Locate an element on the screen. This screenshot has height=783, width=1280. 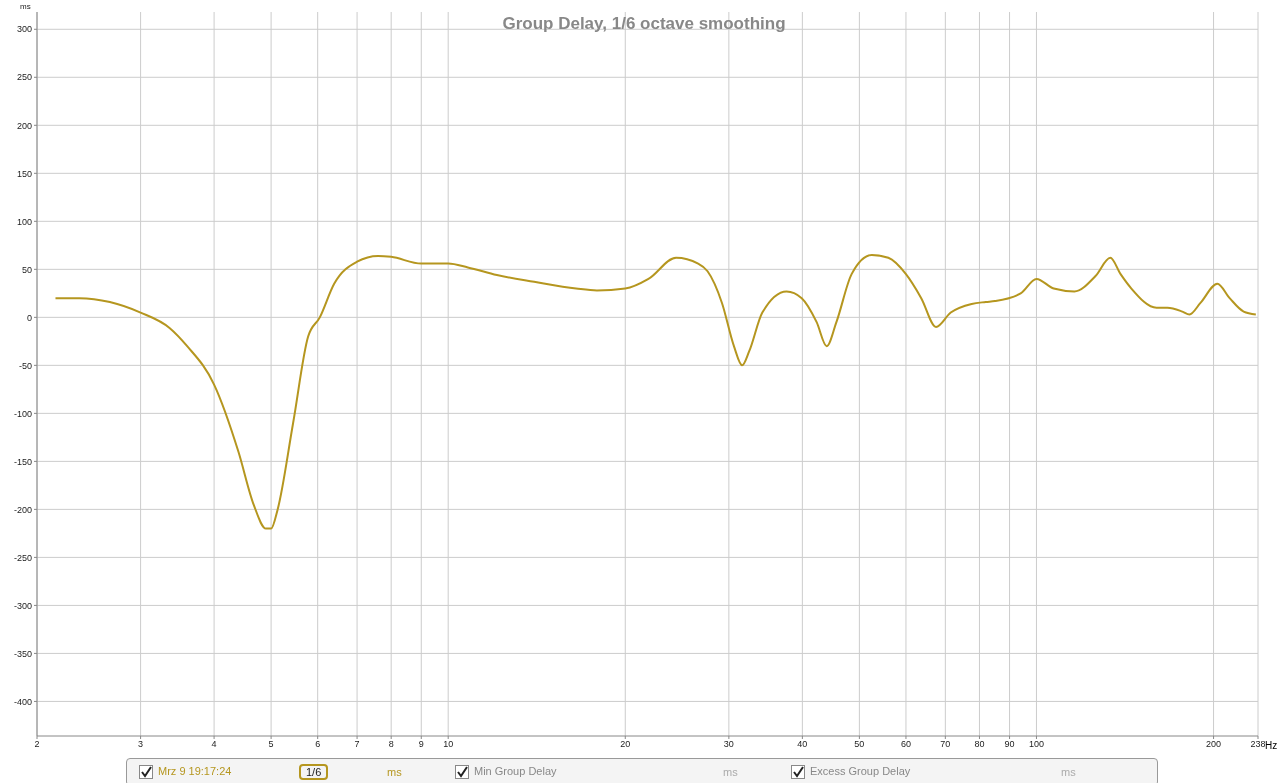
text: 1/6 is located at coordinates (314, 772).